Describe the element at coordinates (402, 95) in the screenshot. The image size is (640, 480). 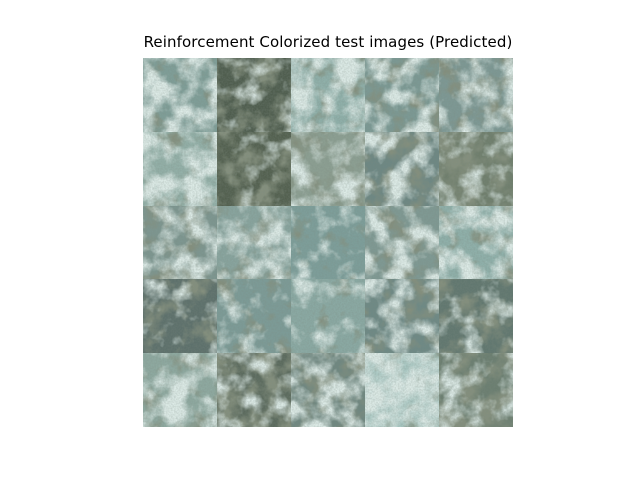
I see `image-tile-r1-c4` at that location.